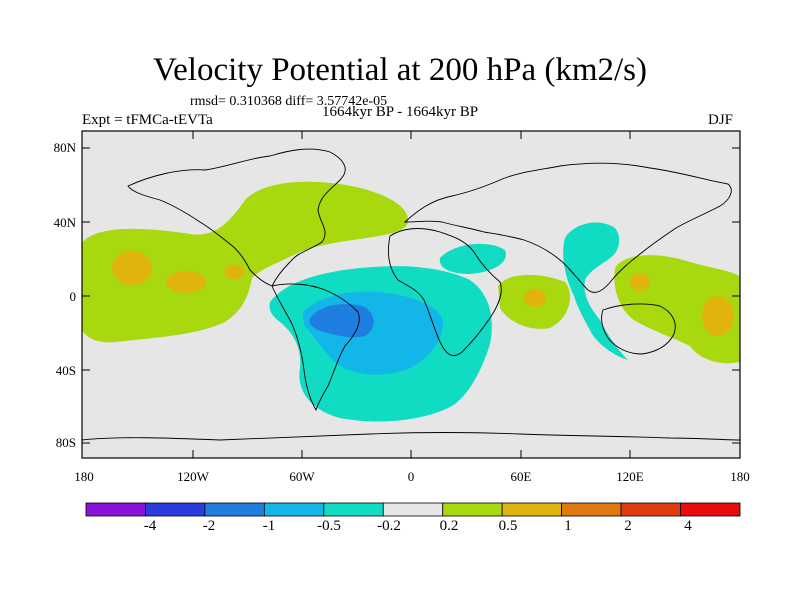  Describe the element at coordinates (269, 526) in the screenshot. I see `colorbar-label: -1` at that location.